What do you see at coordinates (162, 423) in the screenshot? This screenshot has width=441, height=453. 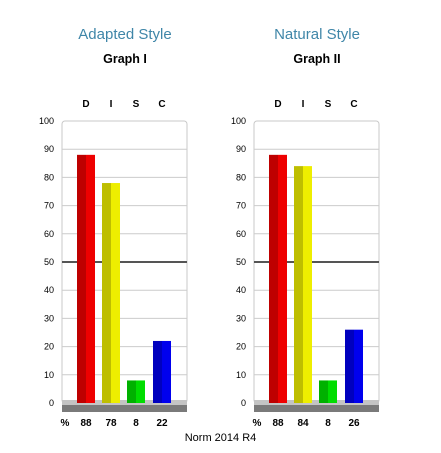 I see `value-label: 22` at bounding box center [162, 423].